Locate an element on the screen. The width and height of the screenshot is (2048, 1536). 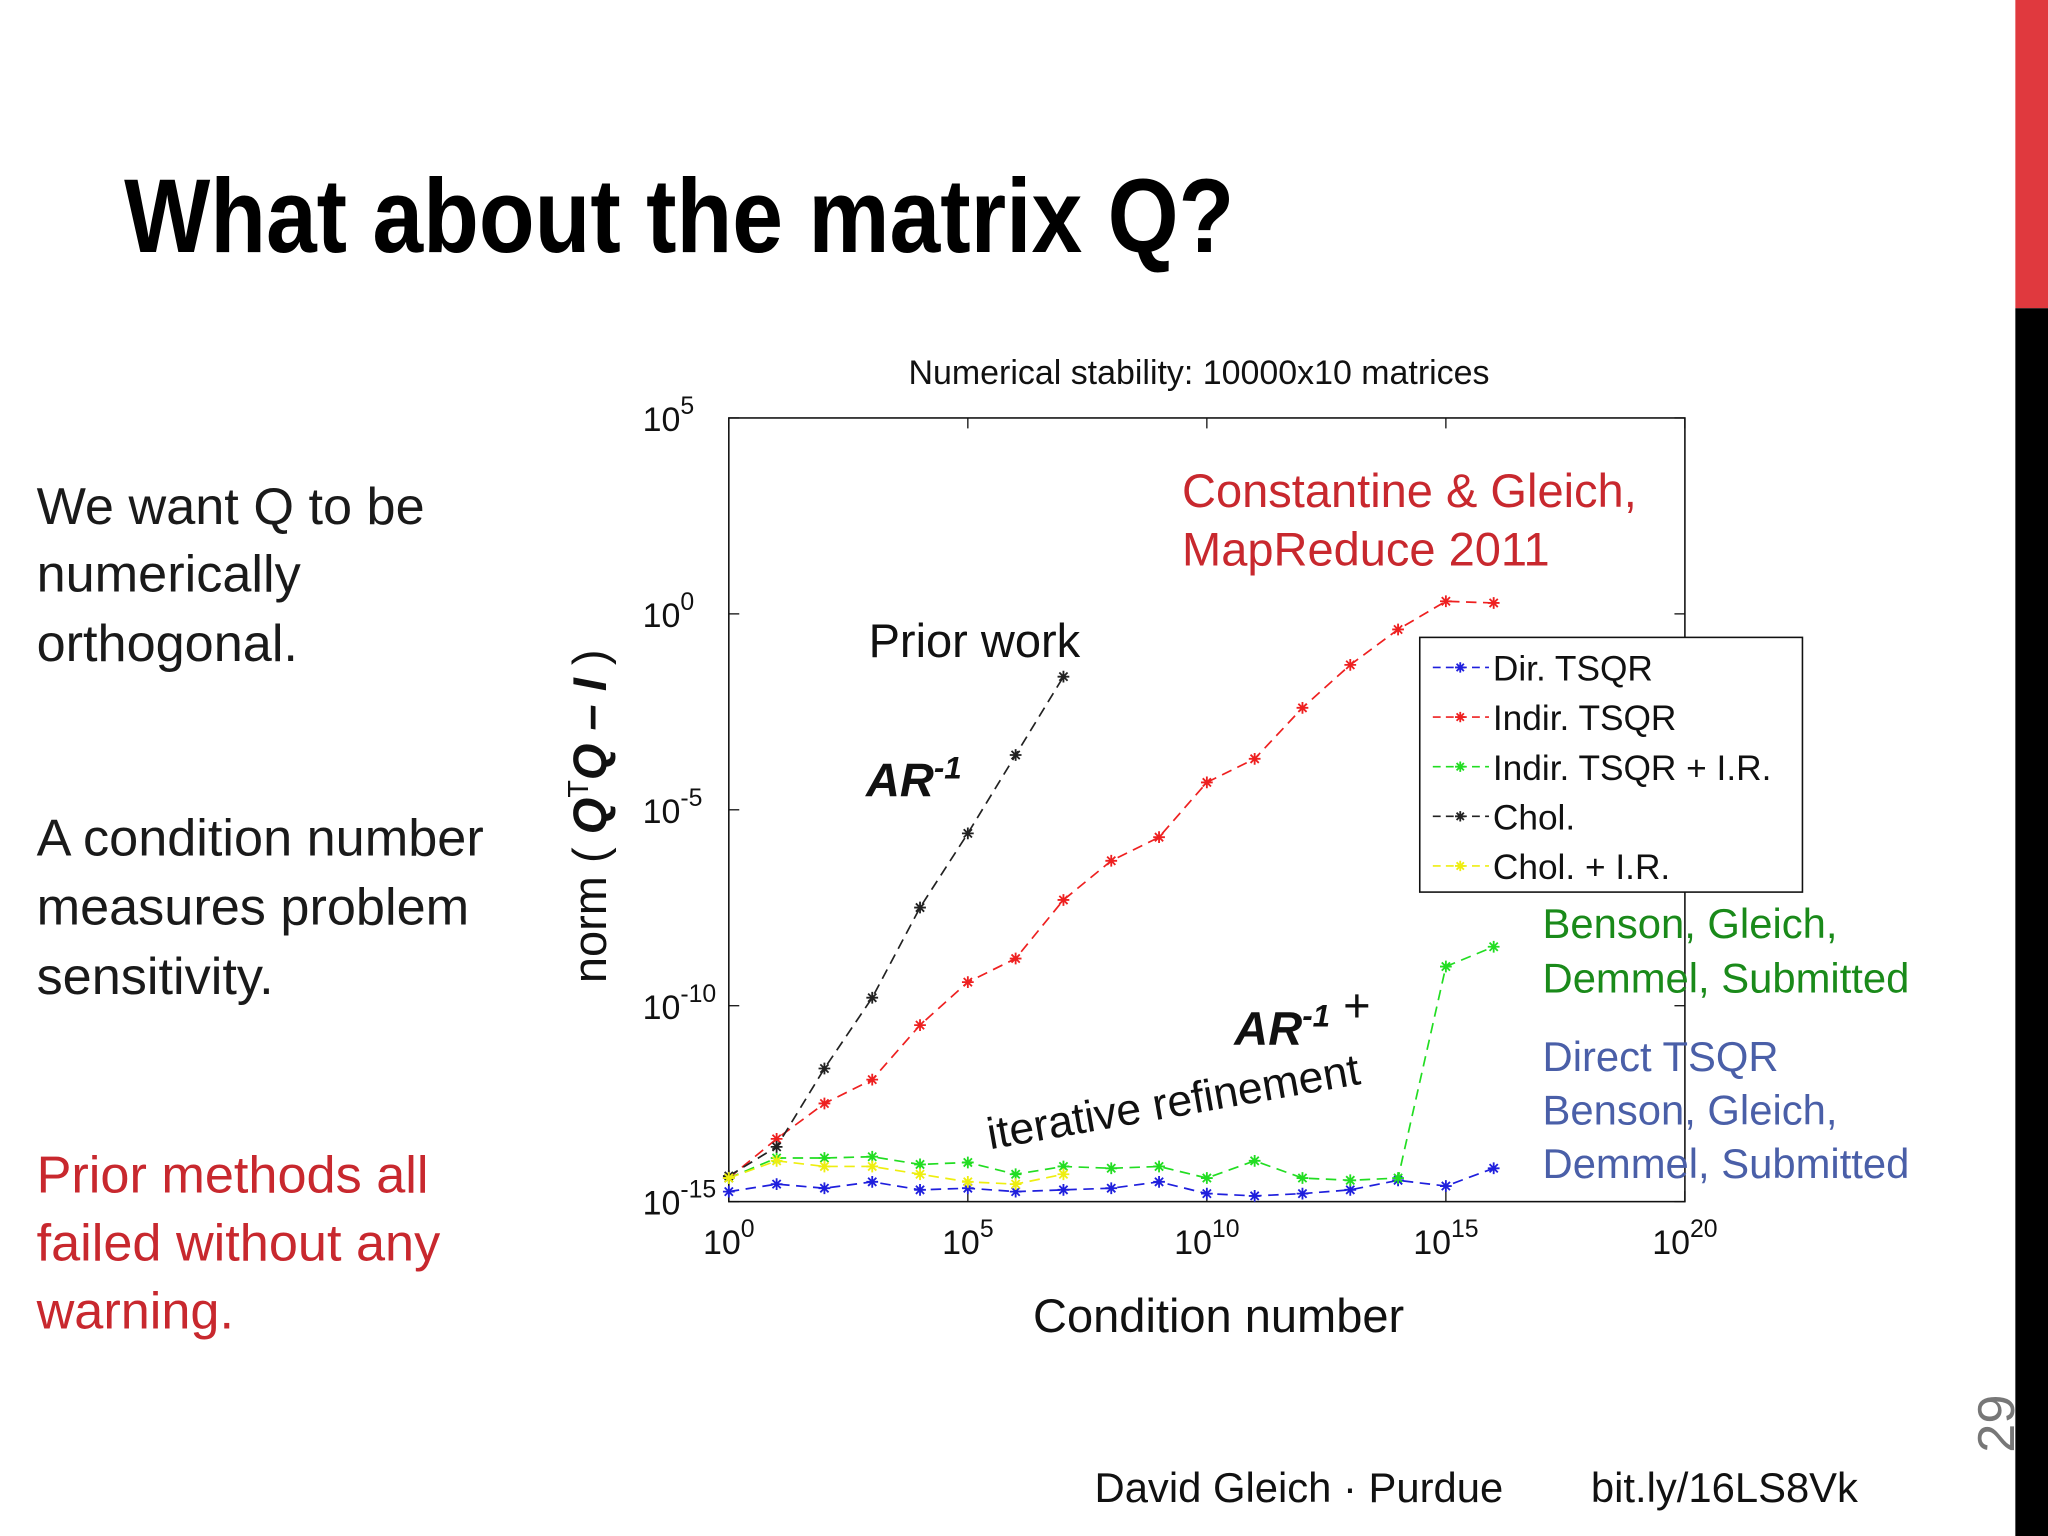
legend-label: Indir. TSQR + I.R. is located at coordinates (1632, 768).